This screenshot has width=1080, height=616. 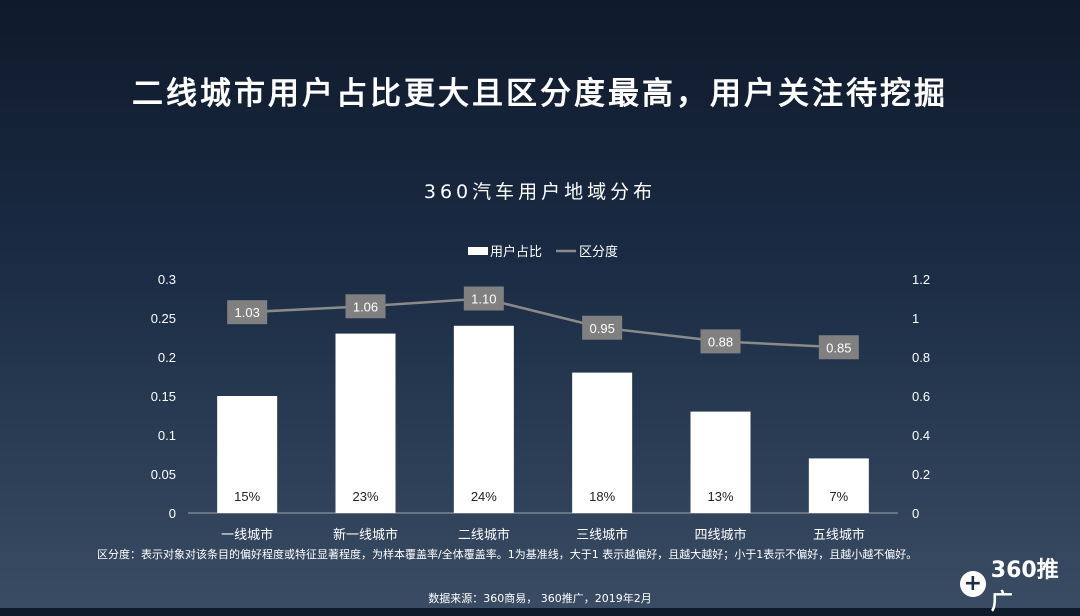 What do you see at coordinates (838, 496) in the screenshot?
I see `bar-data-label: 7%` at bounding box center [838, 496].